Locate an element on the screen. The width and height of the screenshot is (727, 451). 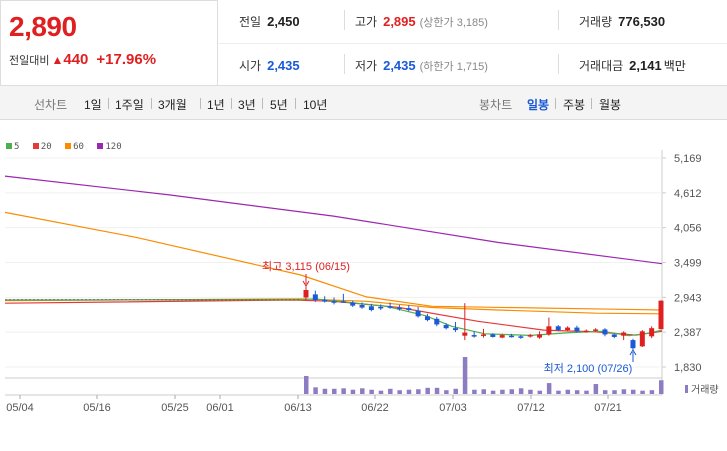
period-3m: 3개월 is located at coordinates (172, 105).